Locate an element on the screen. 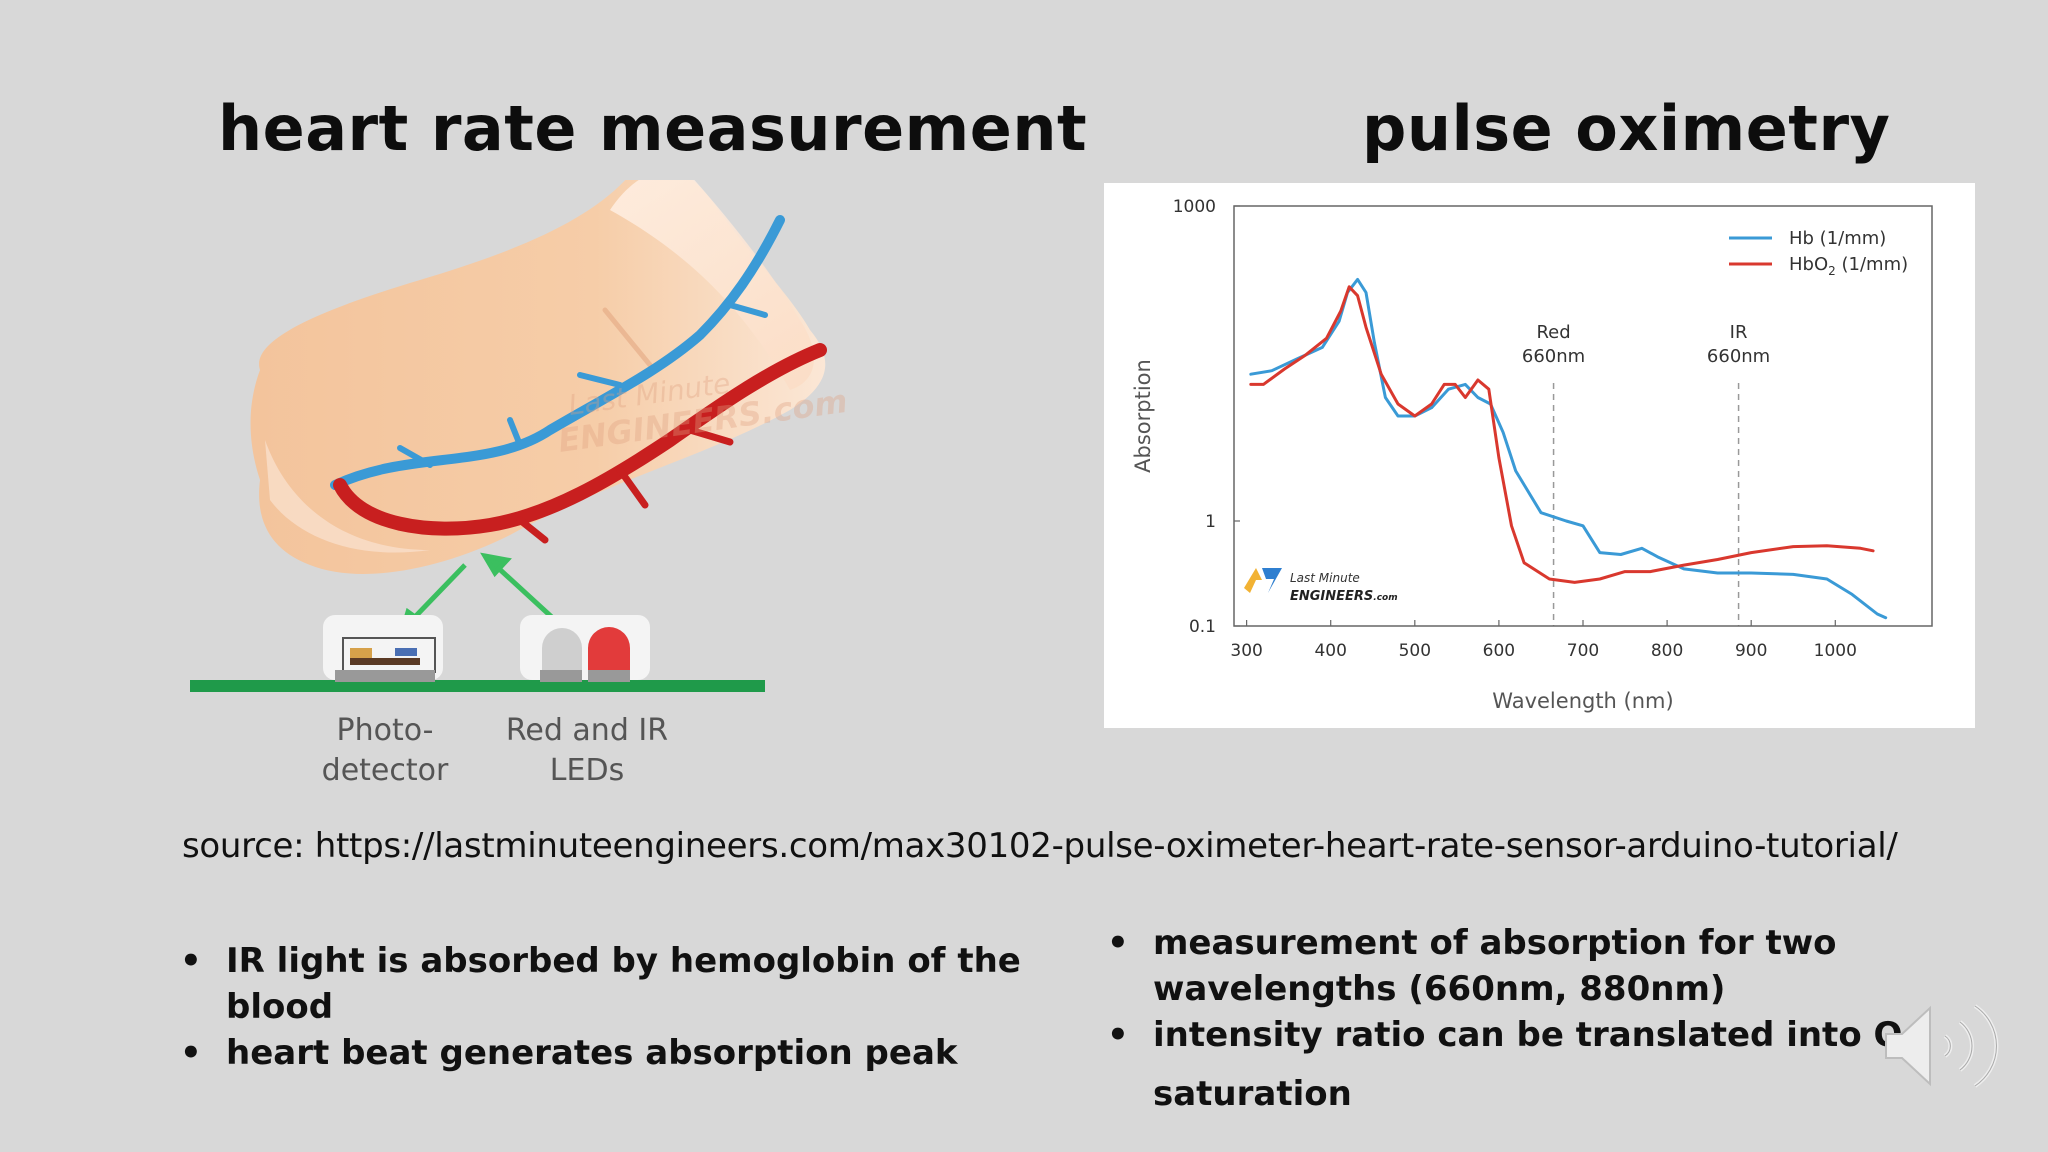  annotation-label: Red is located at coordinates (1553, 332).